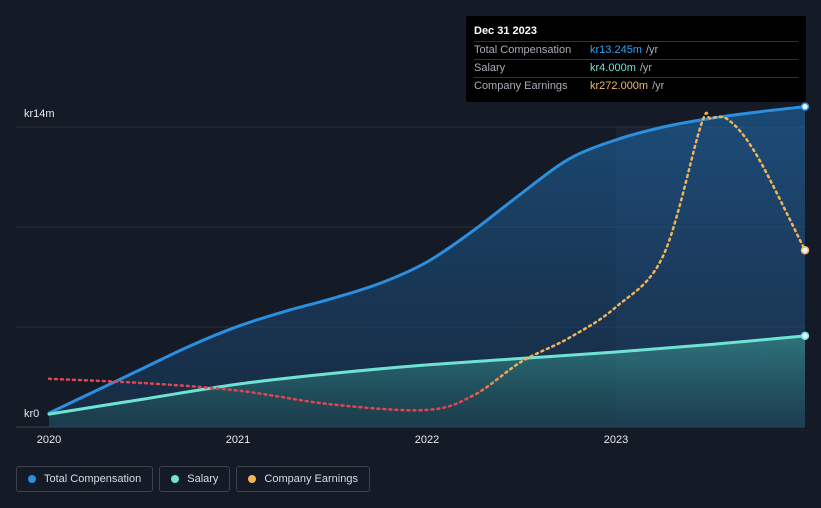 The height and width of the screenshot is (508, 821). What do you see at coordinates (311, 479) in the screenshot?
I see `legend-label: Company Earnings` at bounding box center [311, 479].